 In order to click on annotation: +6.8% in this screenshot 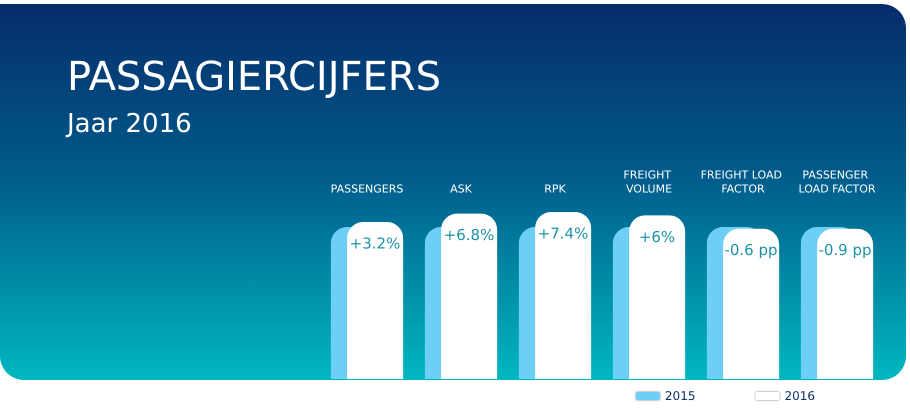, I will do `click(469, 235)`.